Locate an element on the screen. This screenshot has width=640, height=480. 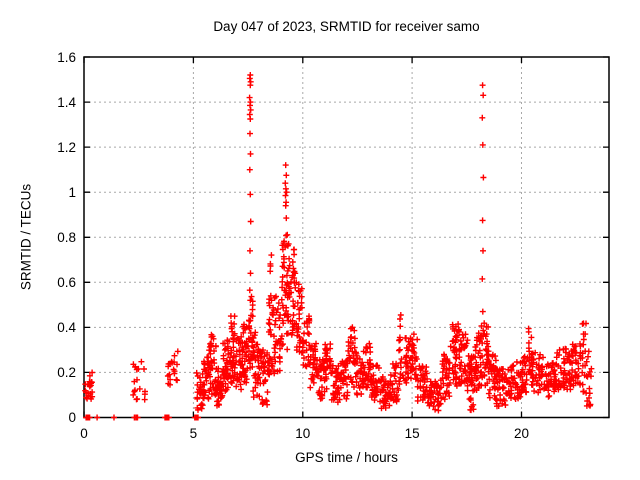
y-tick-label: 0.2 is located at coordinates (66, 372).